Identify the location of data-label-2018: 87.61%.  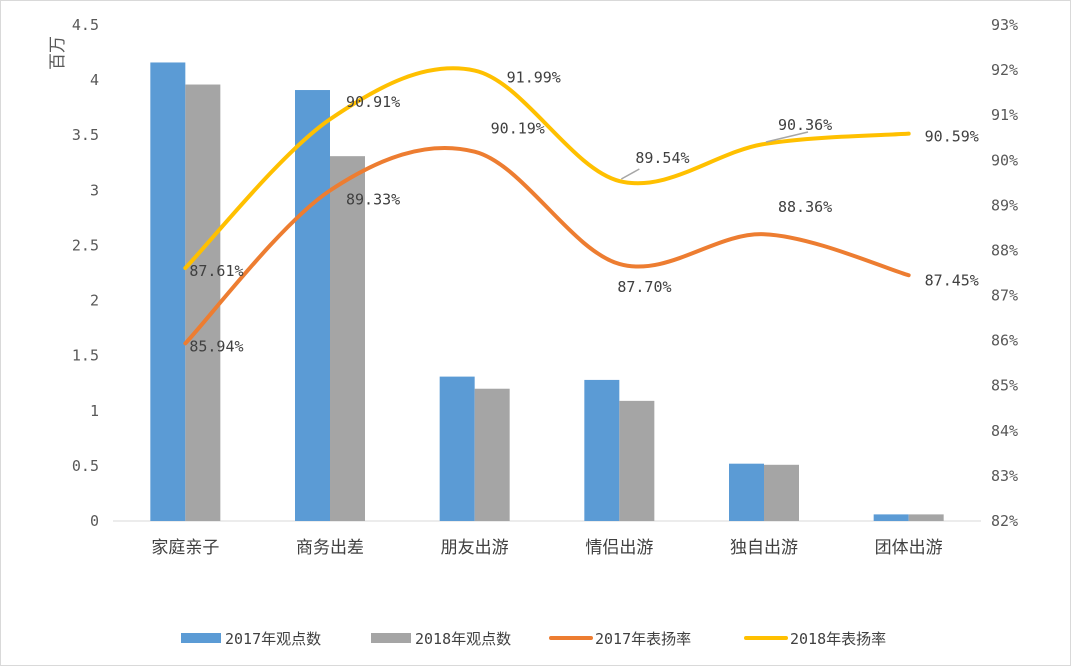
(216, 271).